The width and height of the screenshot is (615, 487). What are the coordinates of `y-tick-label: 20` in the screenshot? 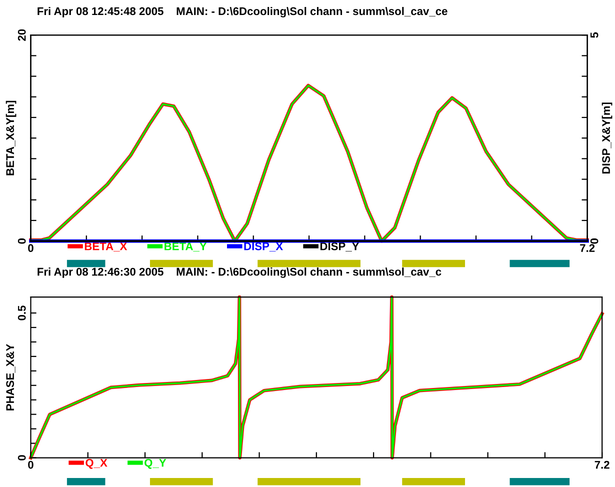 It's located at (22, 35).